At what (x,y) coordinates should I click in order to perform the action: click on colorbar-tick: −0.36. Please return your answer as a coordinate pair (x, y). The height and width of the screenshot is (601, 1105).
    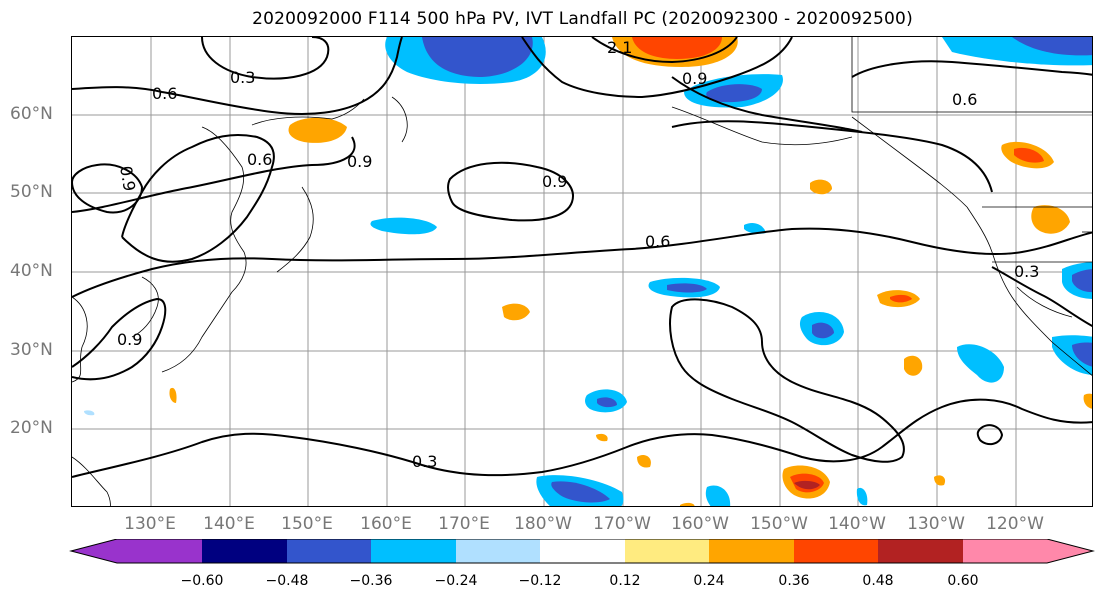
    Looking at the image, I should click on (371, 581).